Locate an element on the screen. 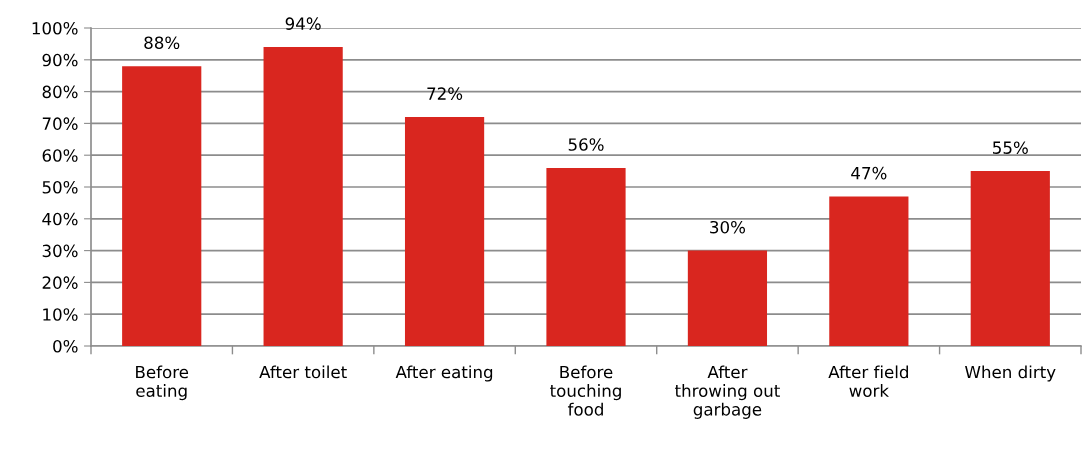 The width and height of the screenshot is (1083, 461). y-tick-label: 20% is located at coordinates (60, 282).